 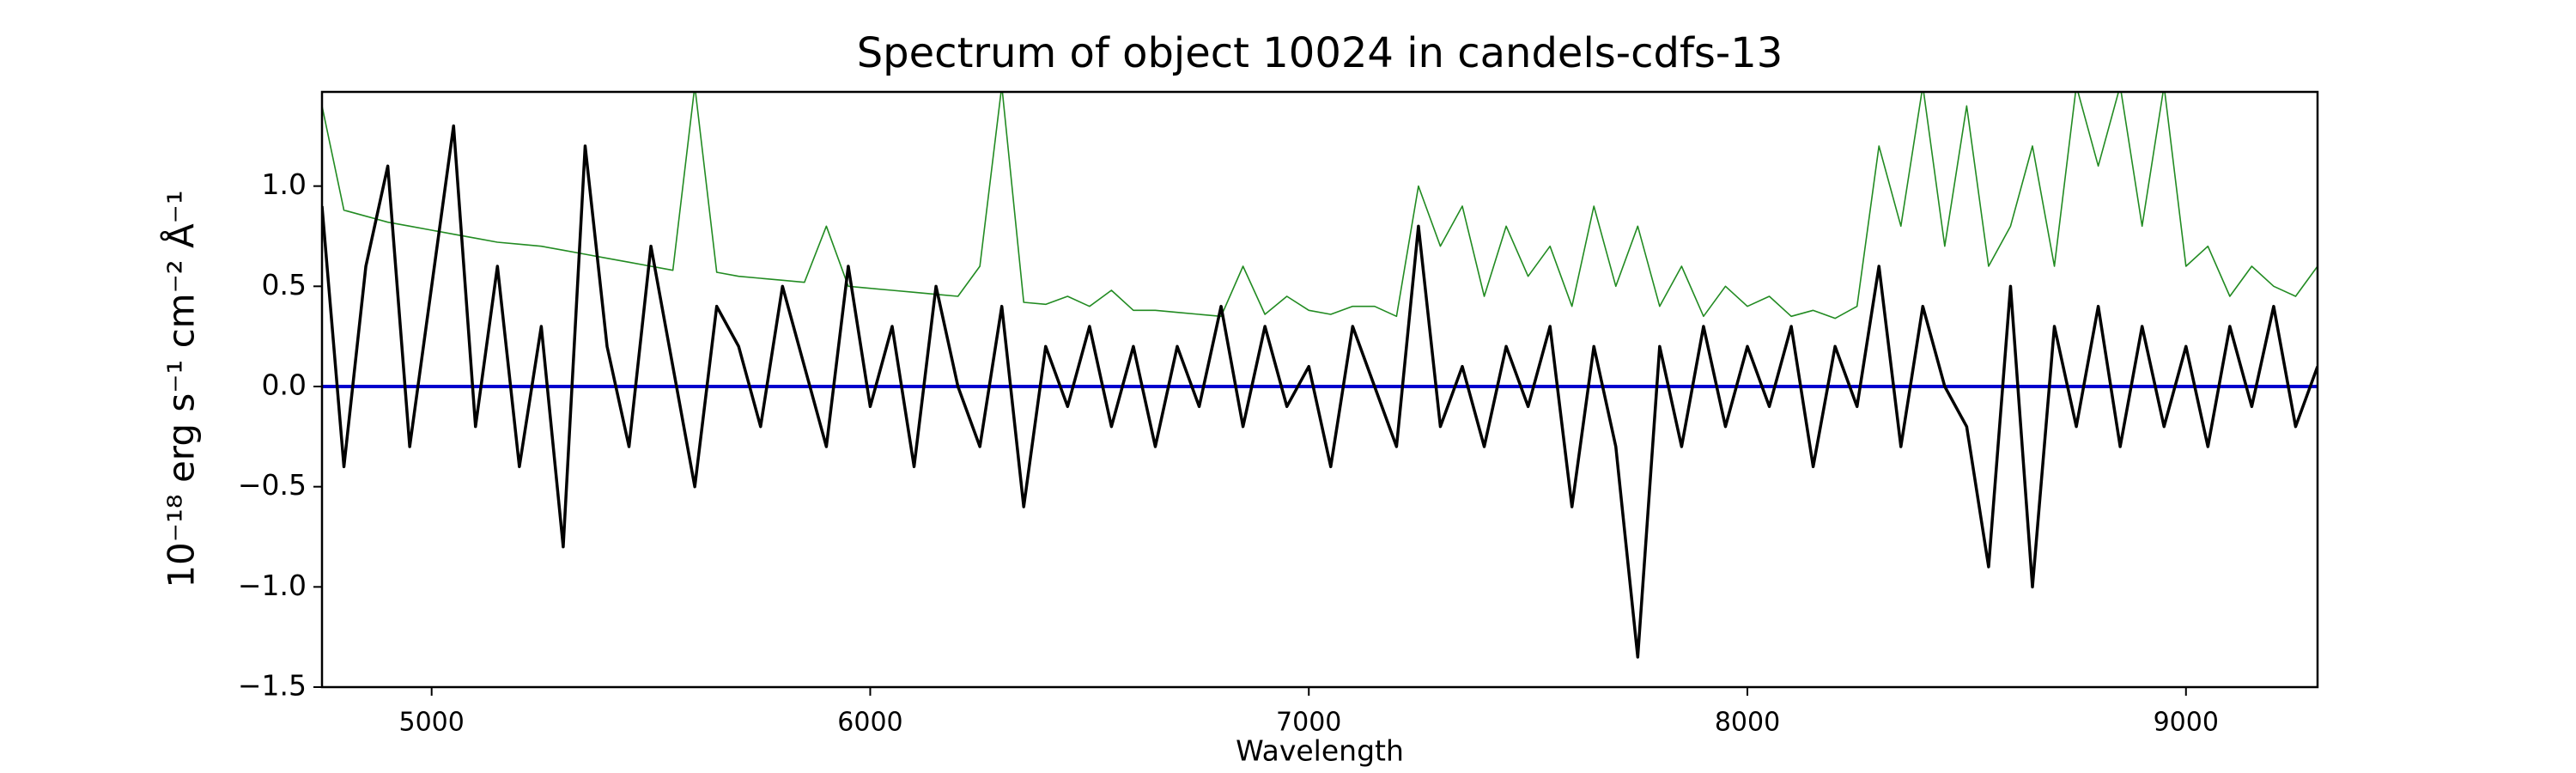 What do you see at coordinates (432, 723) in the screenshot?
I see `x-tick-label: 5000` at bounding box center [432, 723].